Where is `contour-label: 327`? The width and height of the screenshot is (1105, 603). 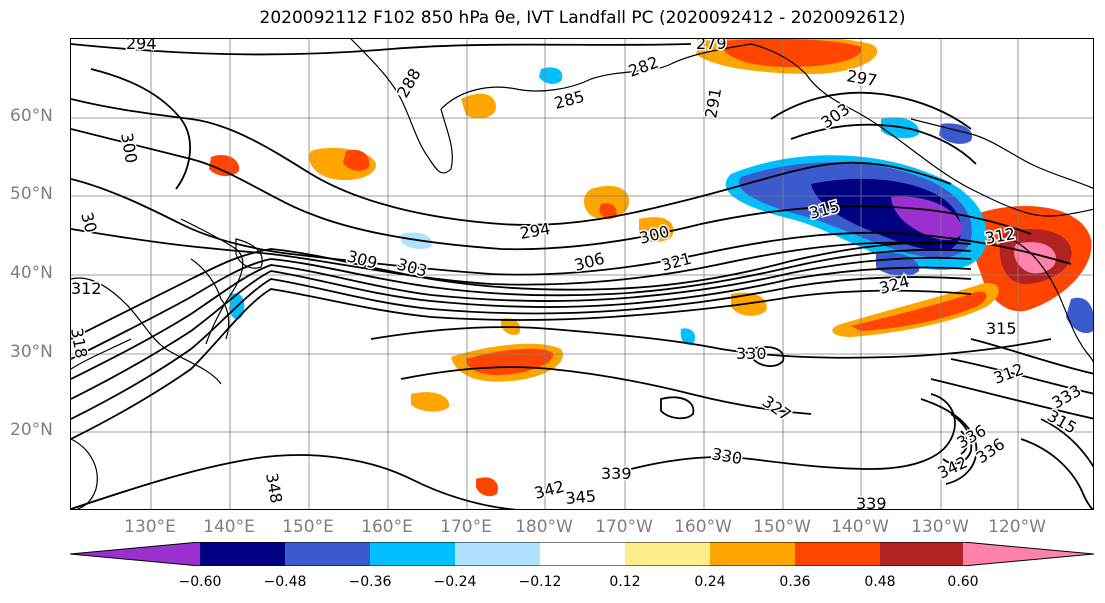 contour-label: 327 is located at coordinates (777, 408).